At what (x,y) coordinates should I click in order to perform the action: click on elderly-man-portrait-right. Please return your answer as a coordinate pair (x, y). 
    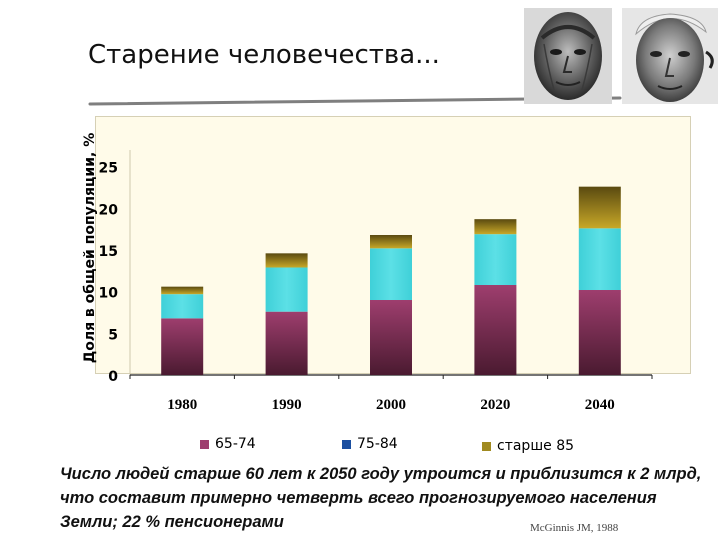
    Looking at the image, I should click on (670, 56).